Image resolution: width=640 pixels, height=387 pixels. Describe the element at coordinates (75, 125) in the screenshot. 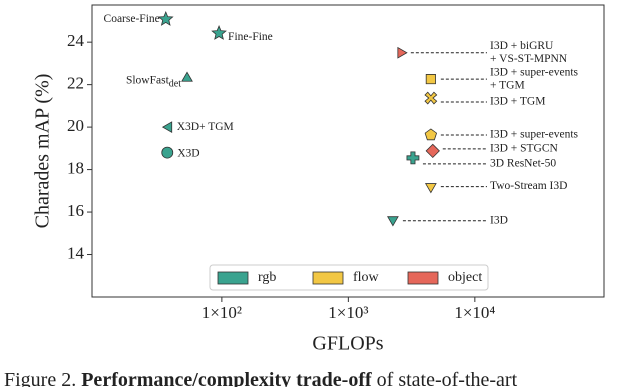

I see `y-tick-label: 20` at that location.